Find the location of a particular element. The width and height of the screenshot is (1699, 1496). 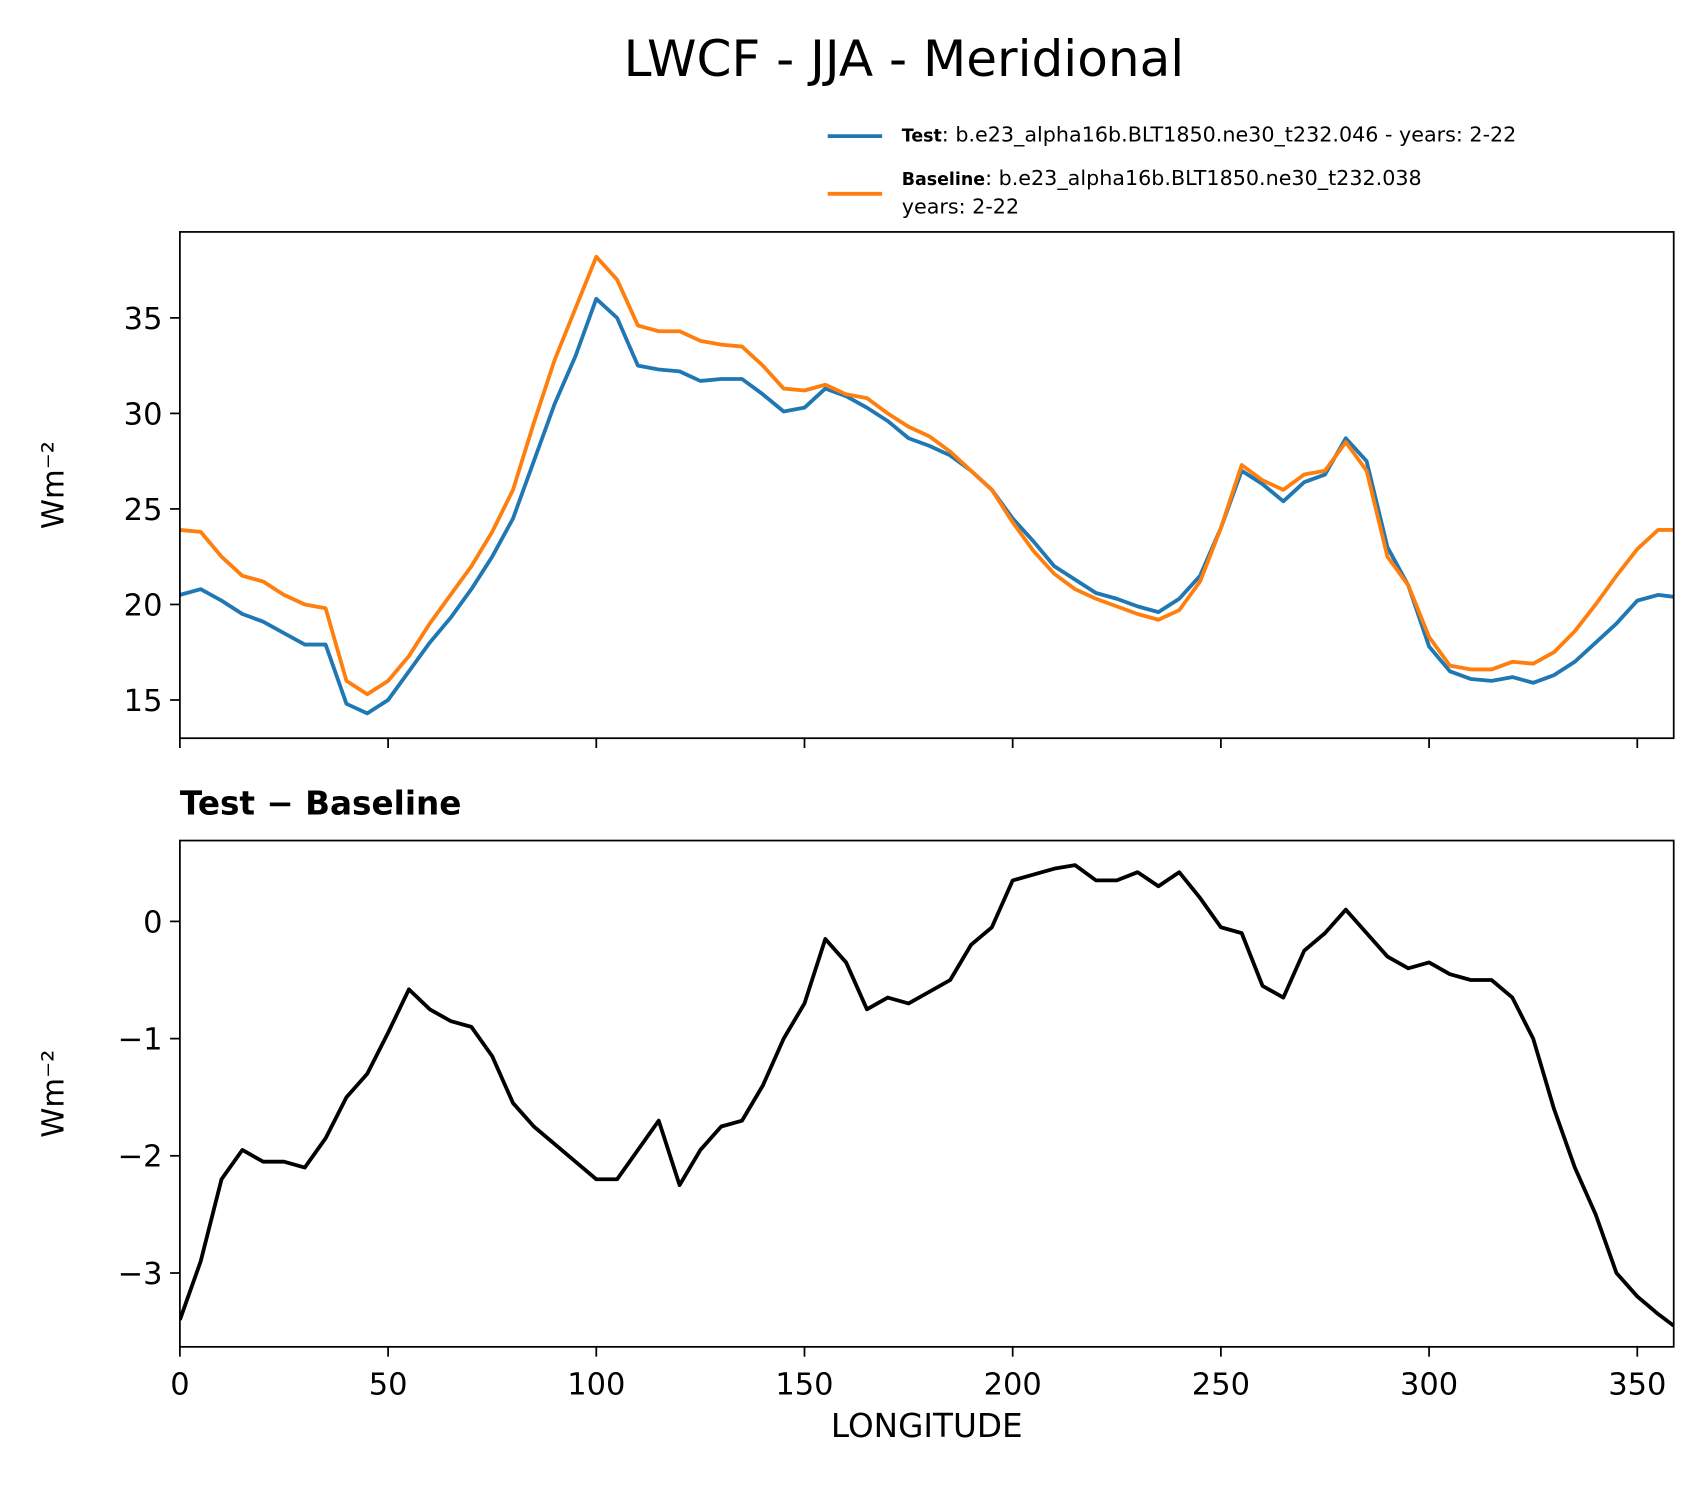

y-tick-label: 0 is located at coordinates (152, 922).